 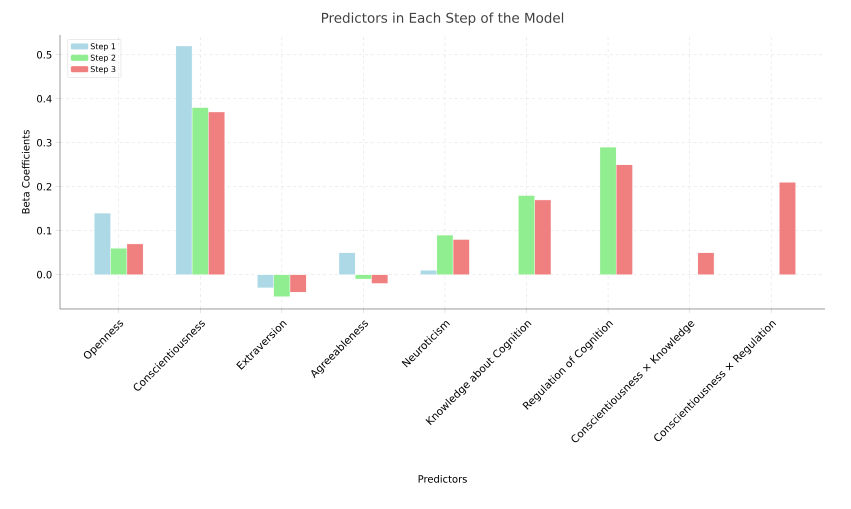 What do you see at coordinates (442, 479) in the screenshot?
I see `x-axis-title: Predictors` at bounding box center [442, 479].